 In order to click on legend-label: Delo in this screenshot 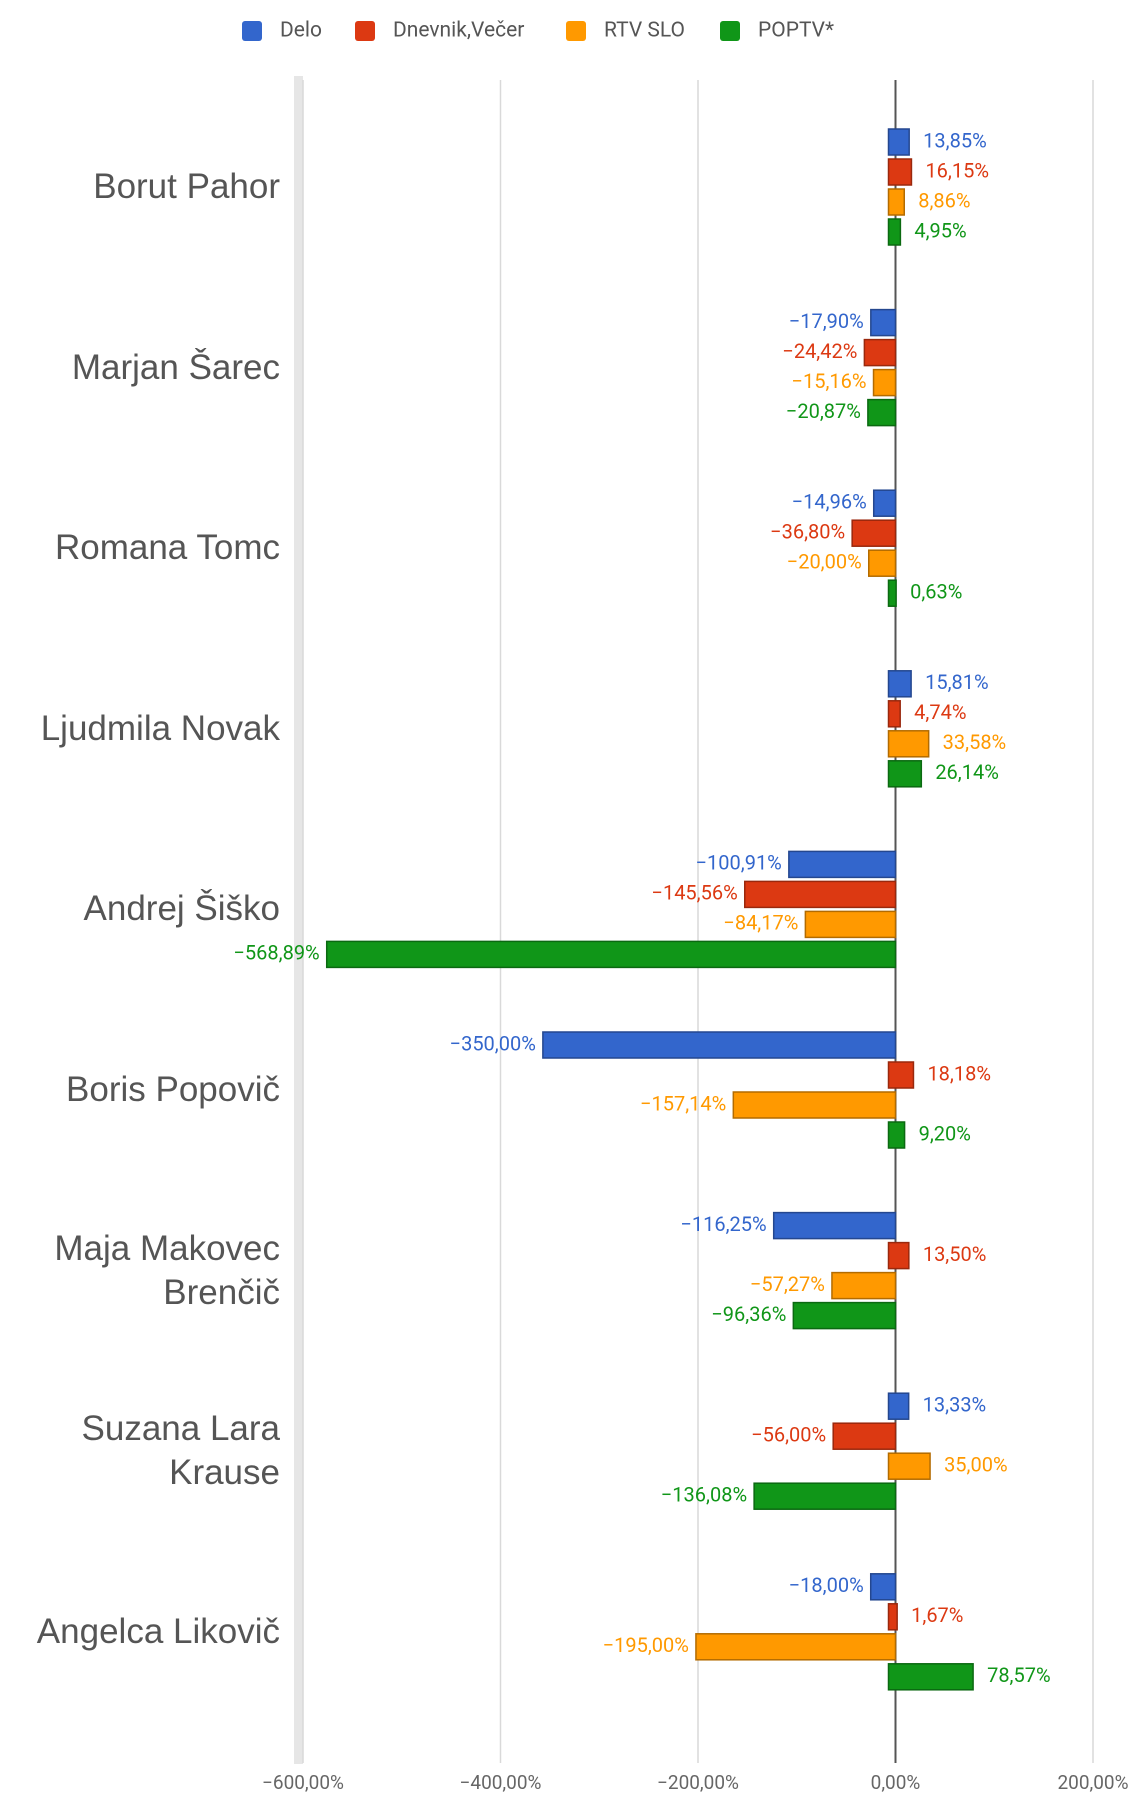, I will do `click(301, 31)`.